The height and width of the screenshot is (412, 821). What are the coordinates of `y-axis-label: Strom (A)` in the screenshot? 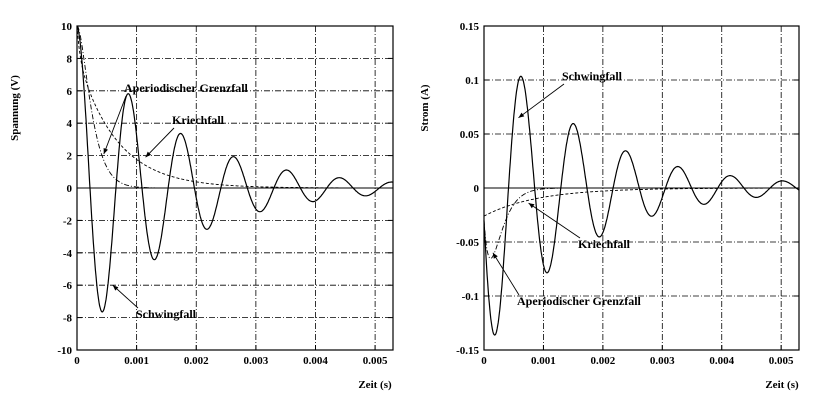 It's located at (425, 107).